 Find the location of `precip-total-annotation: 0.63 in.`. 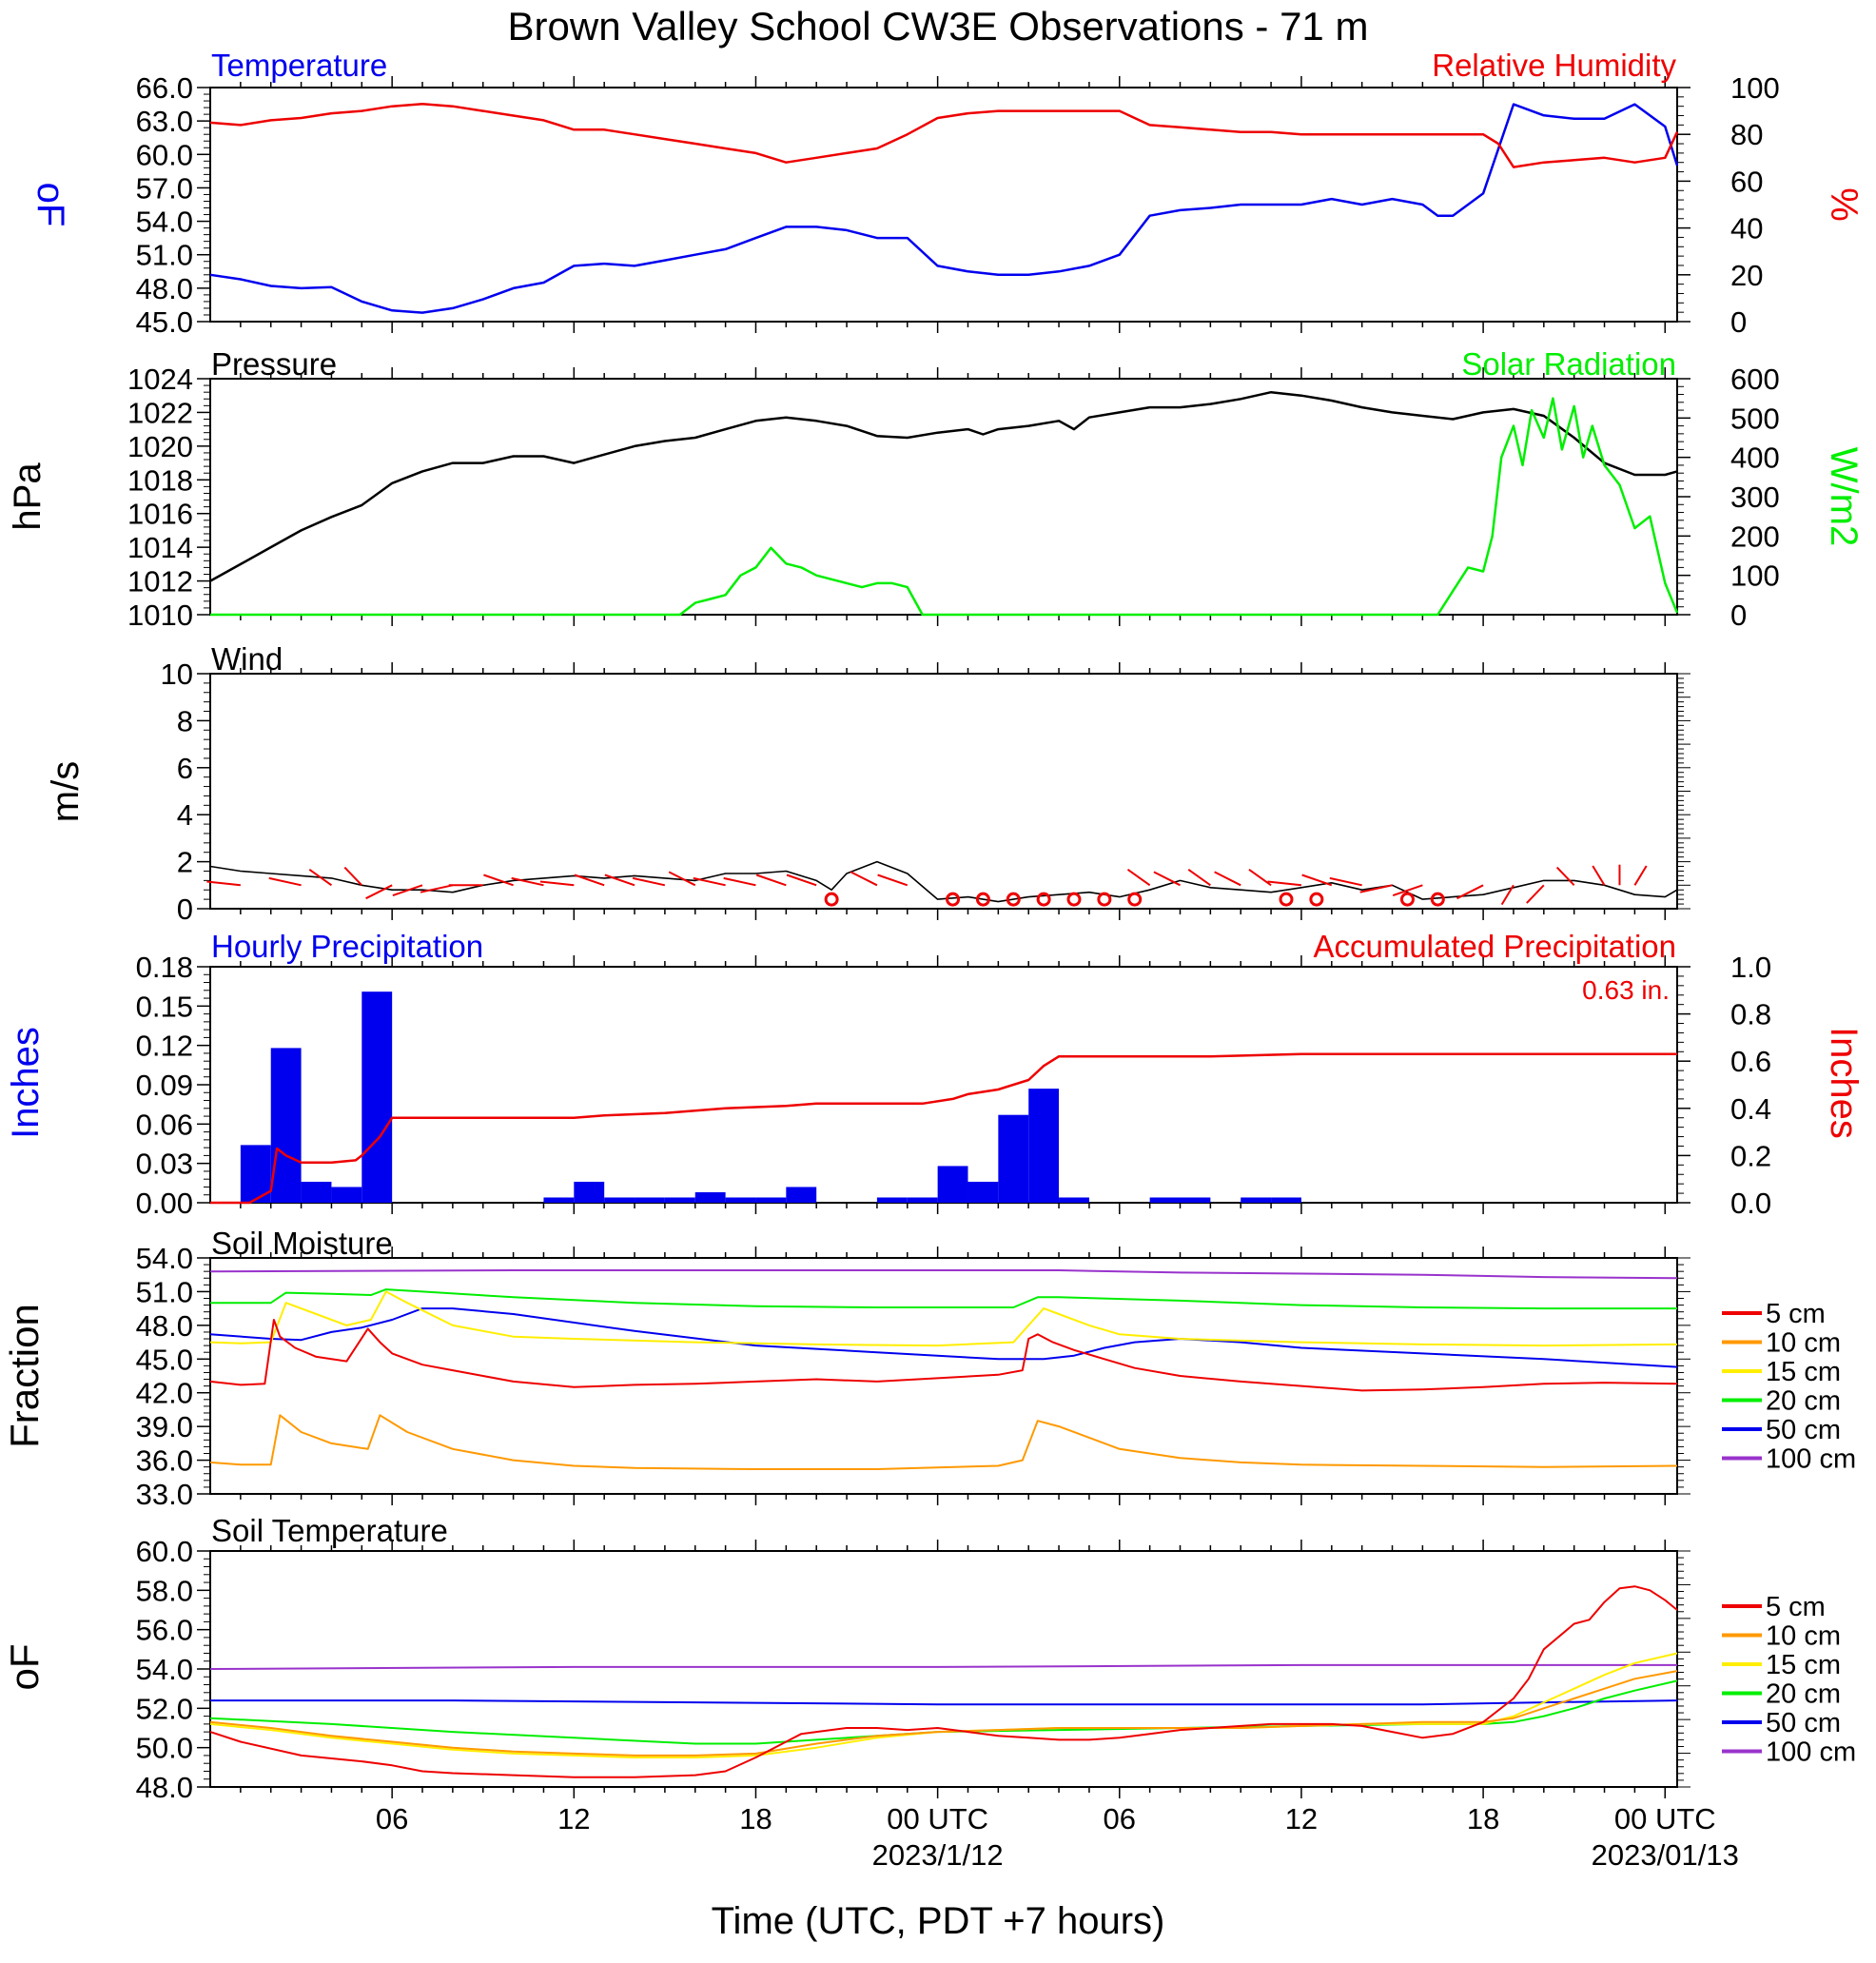

precip-total-annotation: 0.63 in. is located at coordinates (1626, 990).